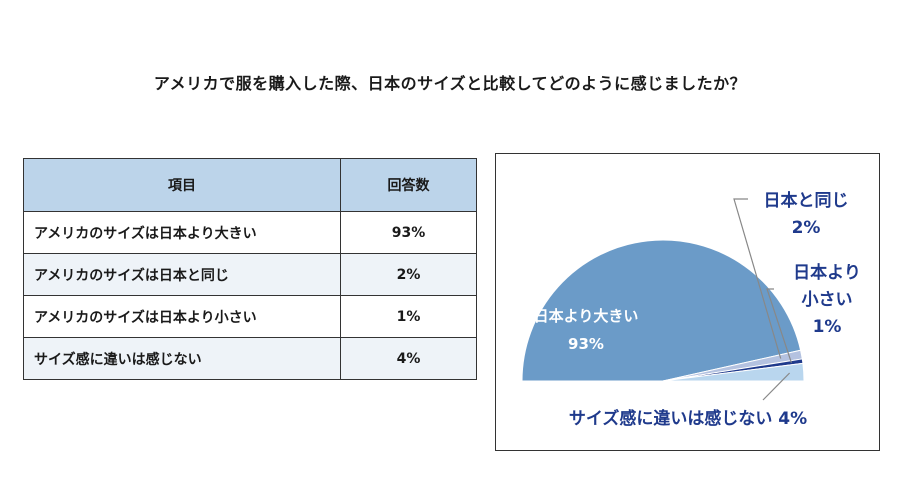  What do you see at coordinates (408, 358) in the screenshot?
I see `row-value: 4%` at bounding box center [408, 358].